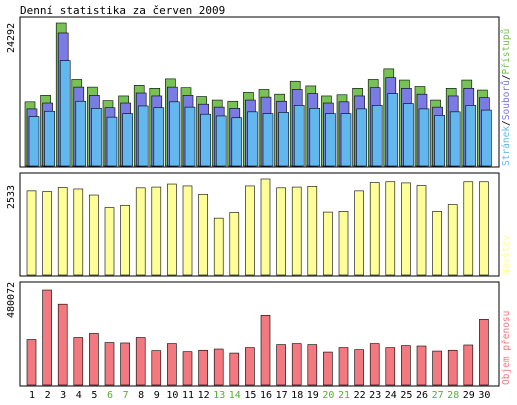 This screenshot has height=405, width=517. What do you see at coordinates (406, 395) in the screenshot?
I see `day-label: 25` at bounding box center [406, 395].